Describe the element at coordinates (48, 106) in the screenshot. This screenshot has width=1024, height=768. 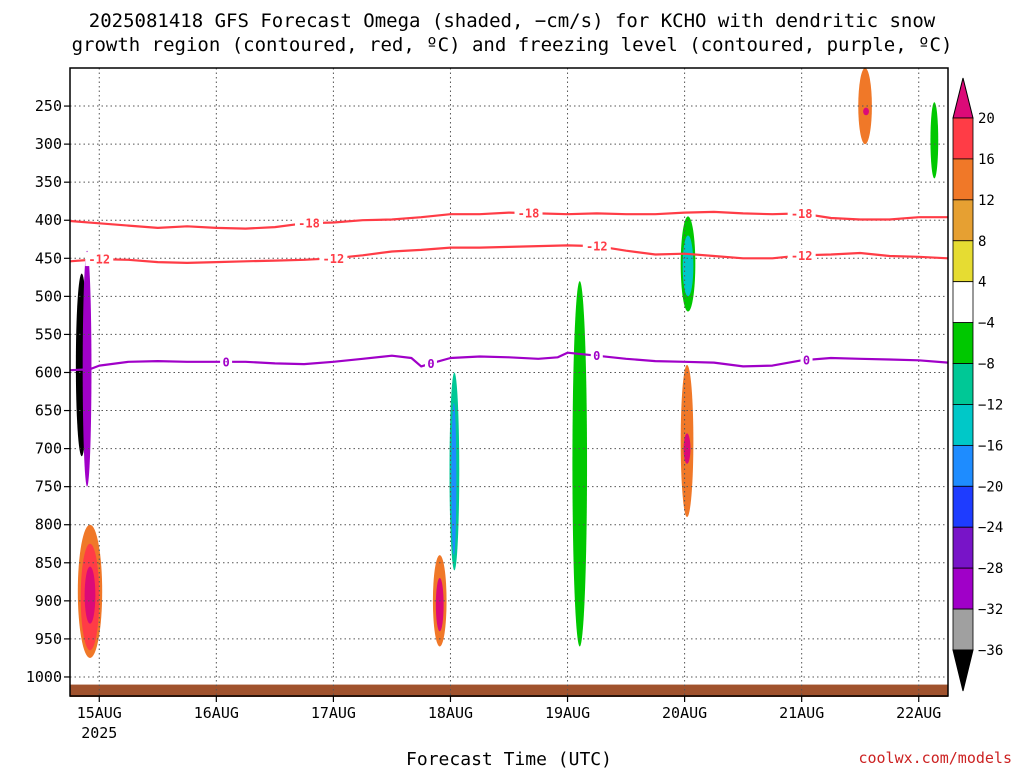
I see `y-tick-label: 250` at that location.